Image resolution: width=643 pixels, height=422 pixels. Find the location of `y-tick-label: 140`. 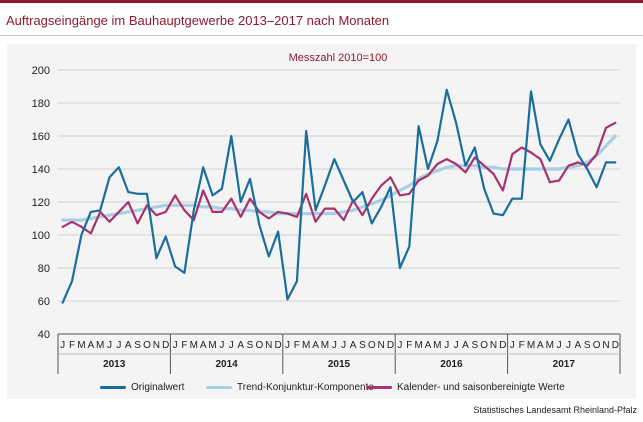

y-tick-label: 140 is located at coordinates (41, 170).